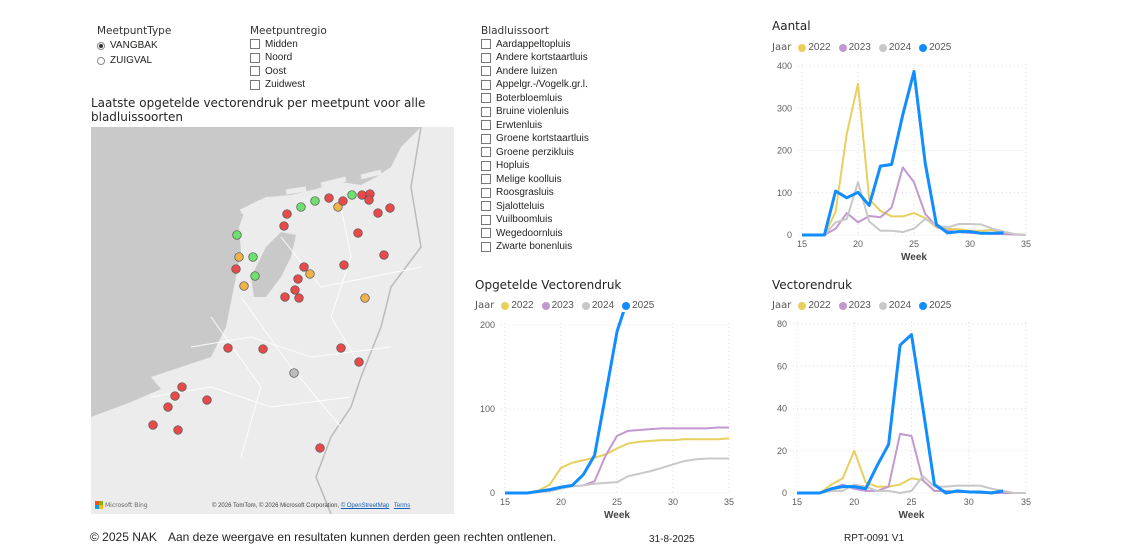  I want to click on checkbox-sjalotteluis: Sjalotteluis, so click(535, 206).